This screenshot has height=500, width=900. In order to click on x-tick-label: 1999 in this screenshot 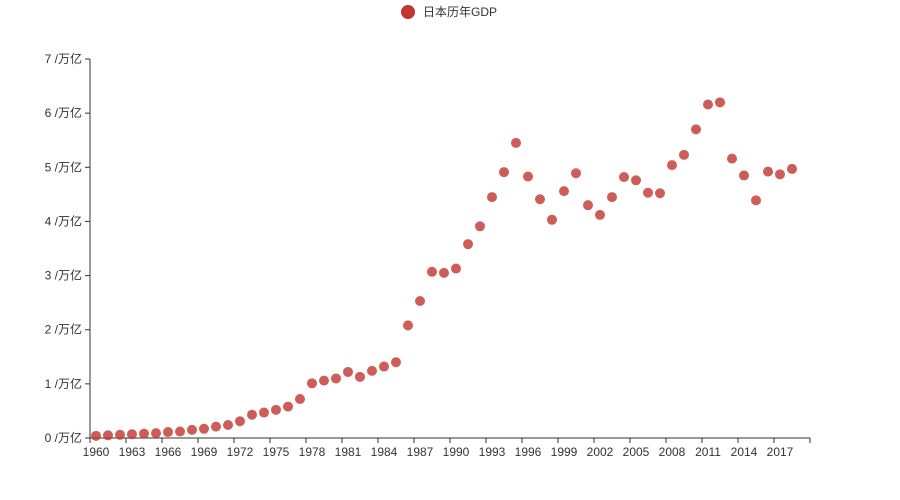, I will do `click(564, 452)`.